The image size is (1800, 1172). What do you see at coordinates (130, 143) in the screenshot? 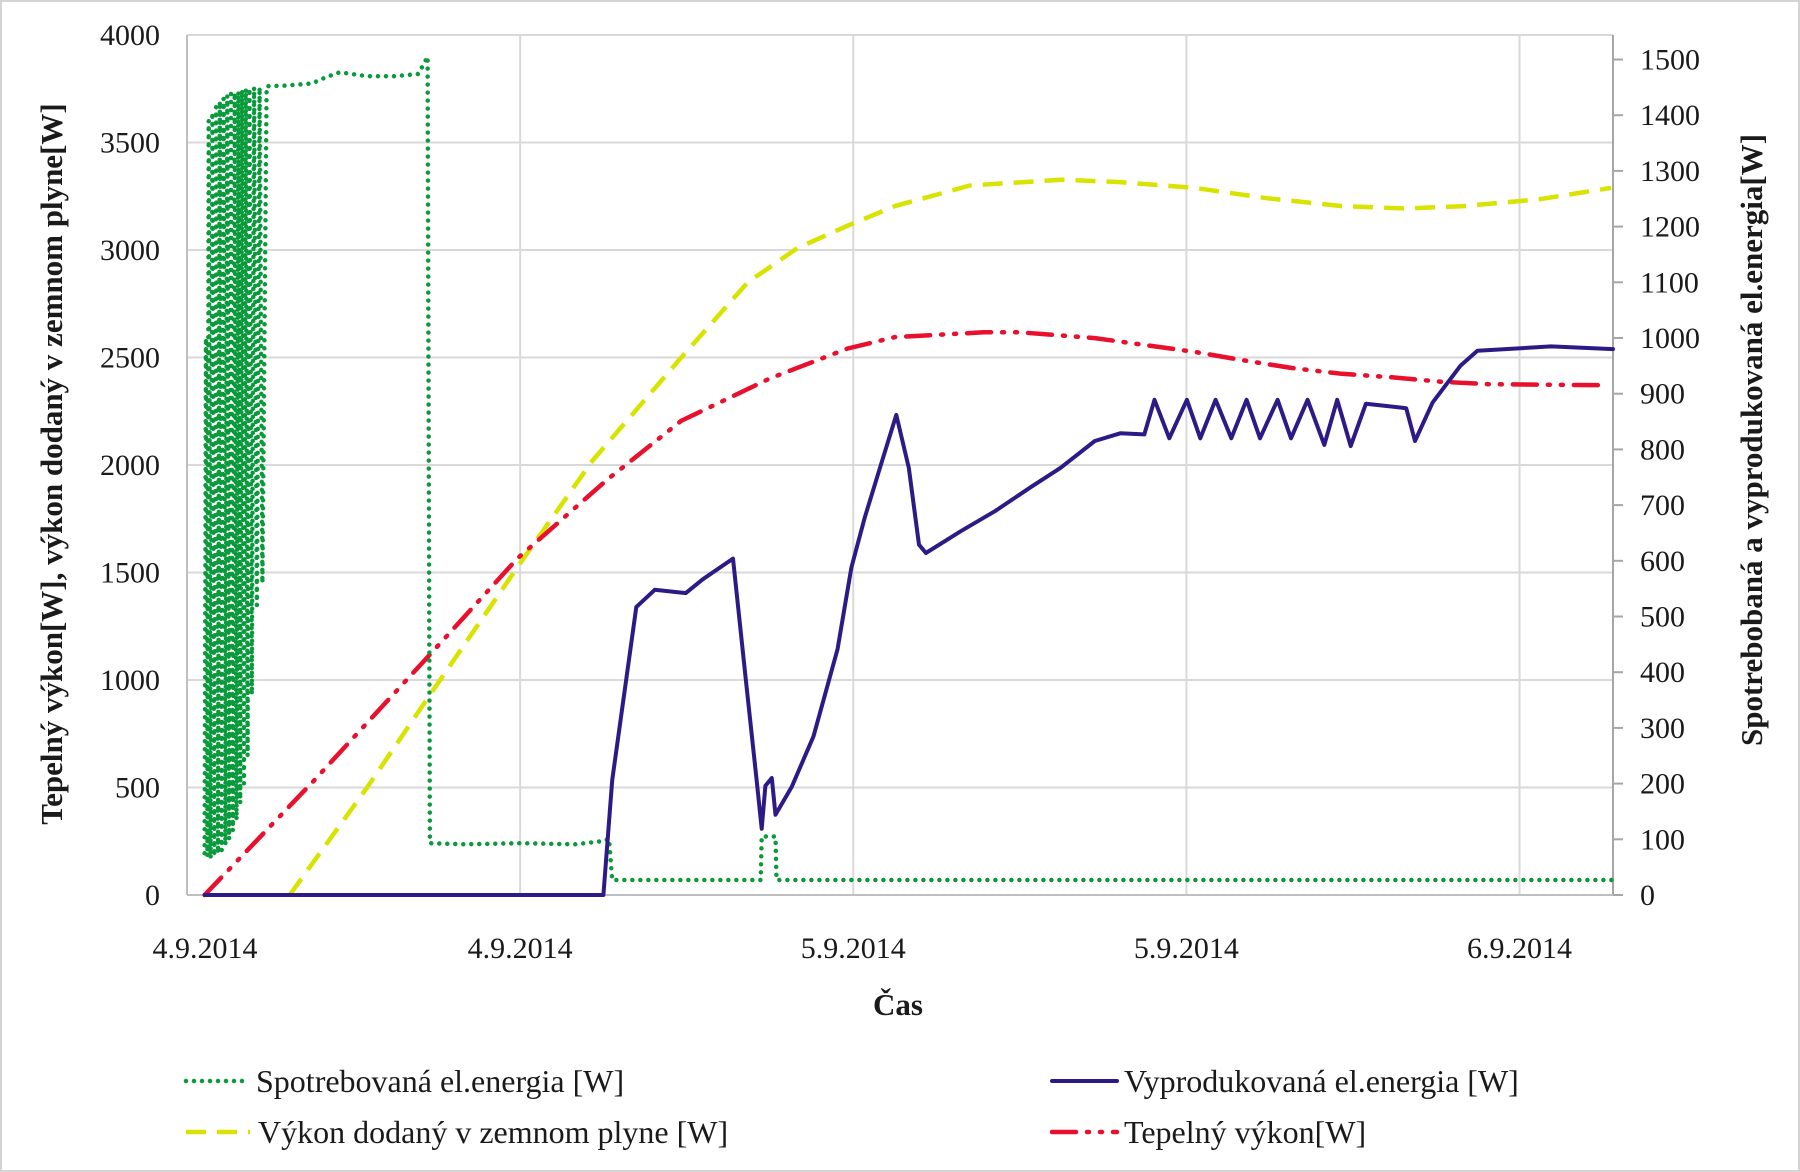
I see `y-tick-label-left: 3500` at bounding box center [130, 143].